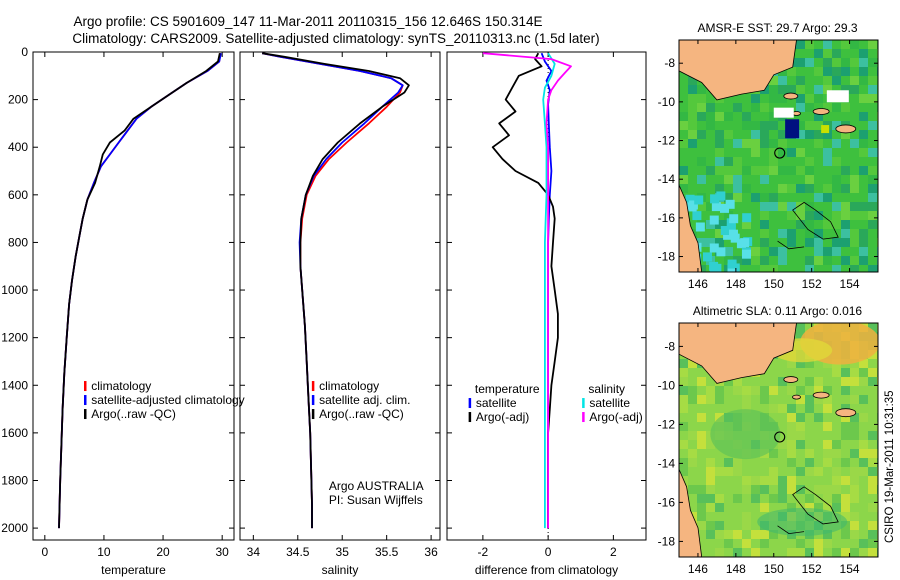 The height and width of the screenshot is (580, 900). What do you see at coordinates (14, 433) in the screenshot?
I see `y-tick-label: 1600` at bounding box center [14, 433].